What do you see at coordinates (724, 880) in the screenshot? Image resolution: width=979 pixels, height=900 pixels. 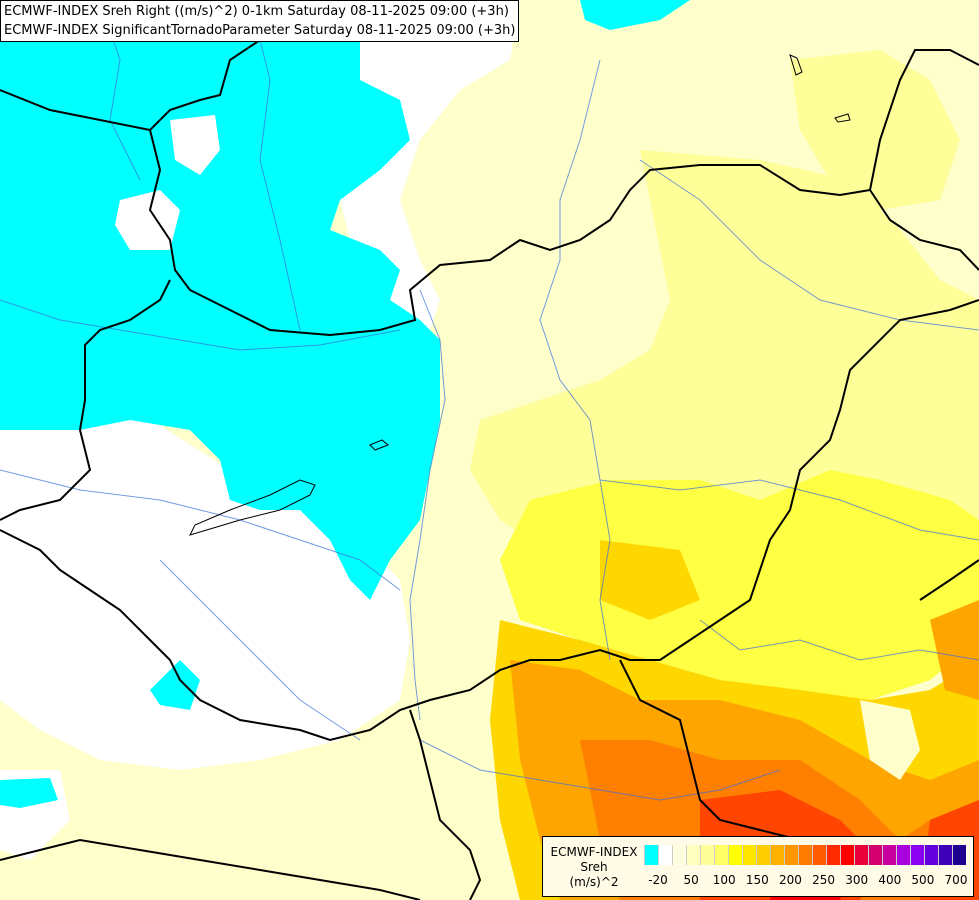 I see `legend-tick-label: 100` at bounding box center [724, 880].